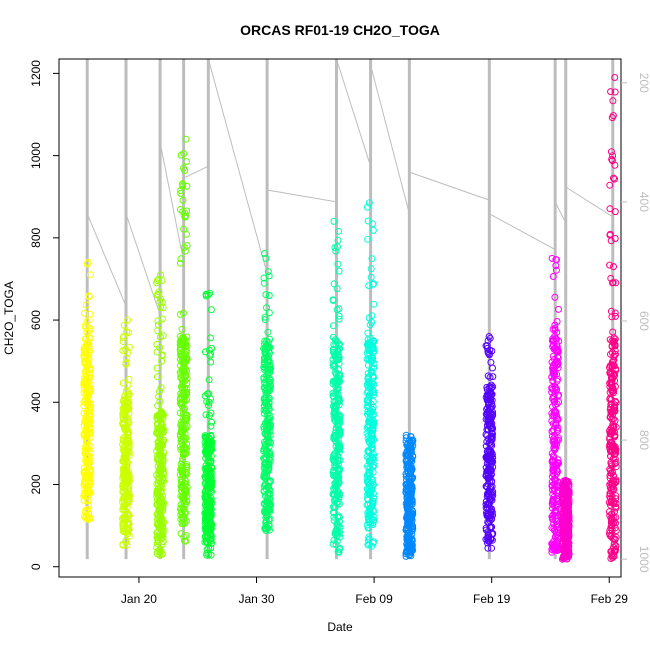 This screenshot has height=650, width=650. What do you see at coordinates (353, 112) in the screenshot?
I see `pressure-connector` at bounding box center [353, 112].